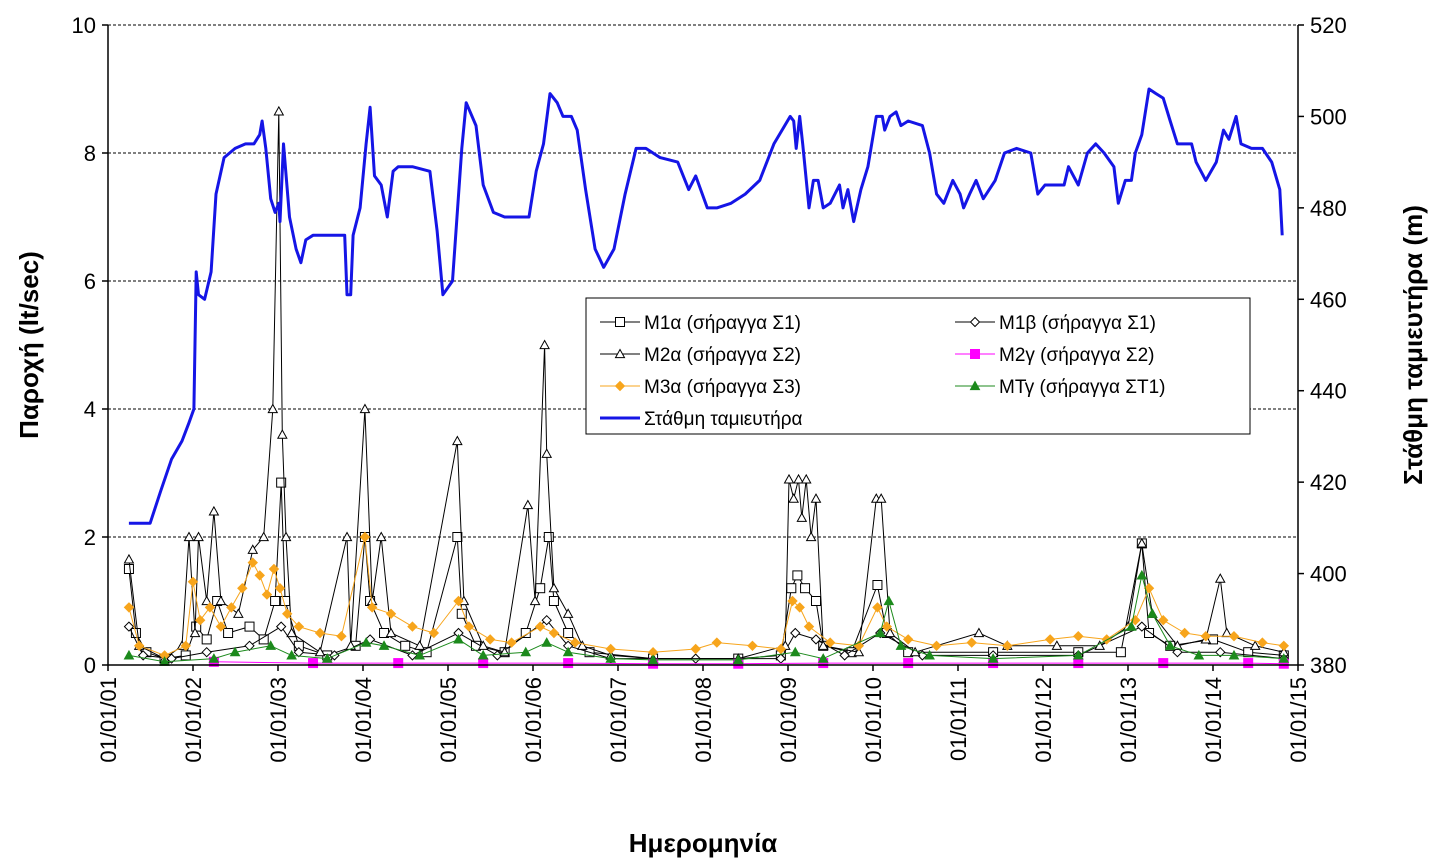 This screenshot has height=860, width=1431. I want to click on y2-tick-label: 500, so click(1328, 116).